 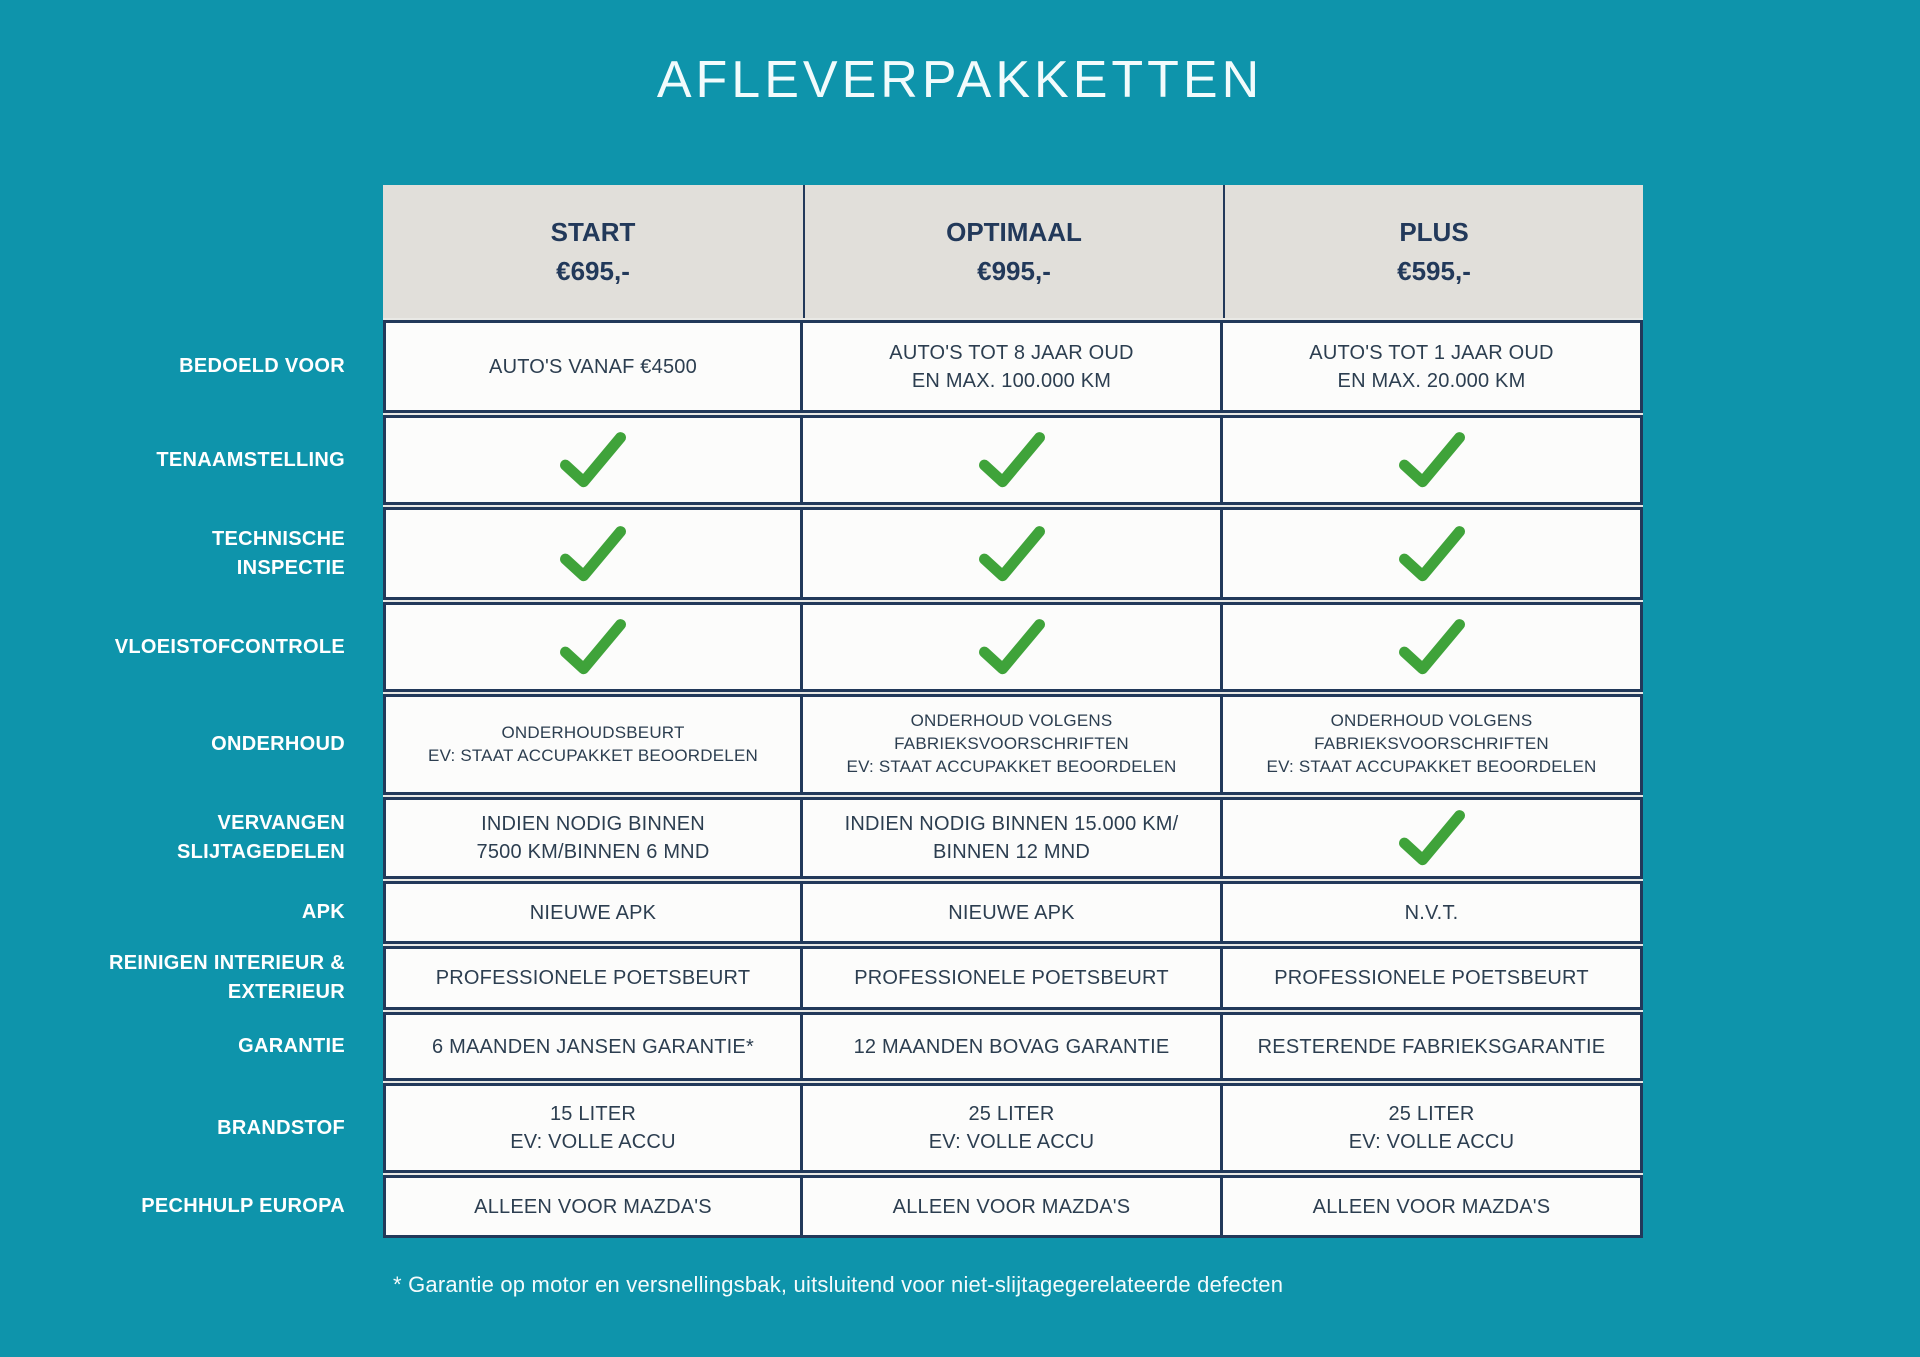 I want to click on text-line: BRANDSTOF, so click(x=281, y=1127).